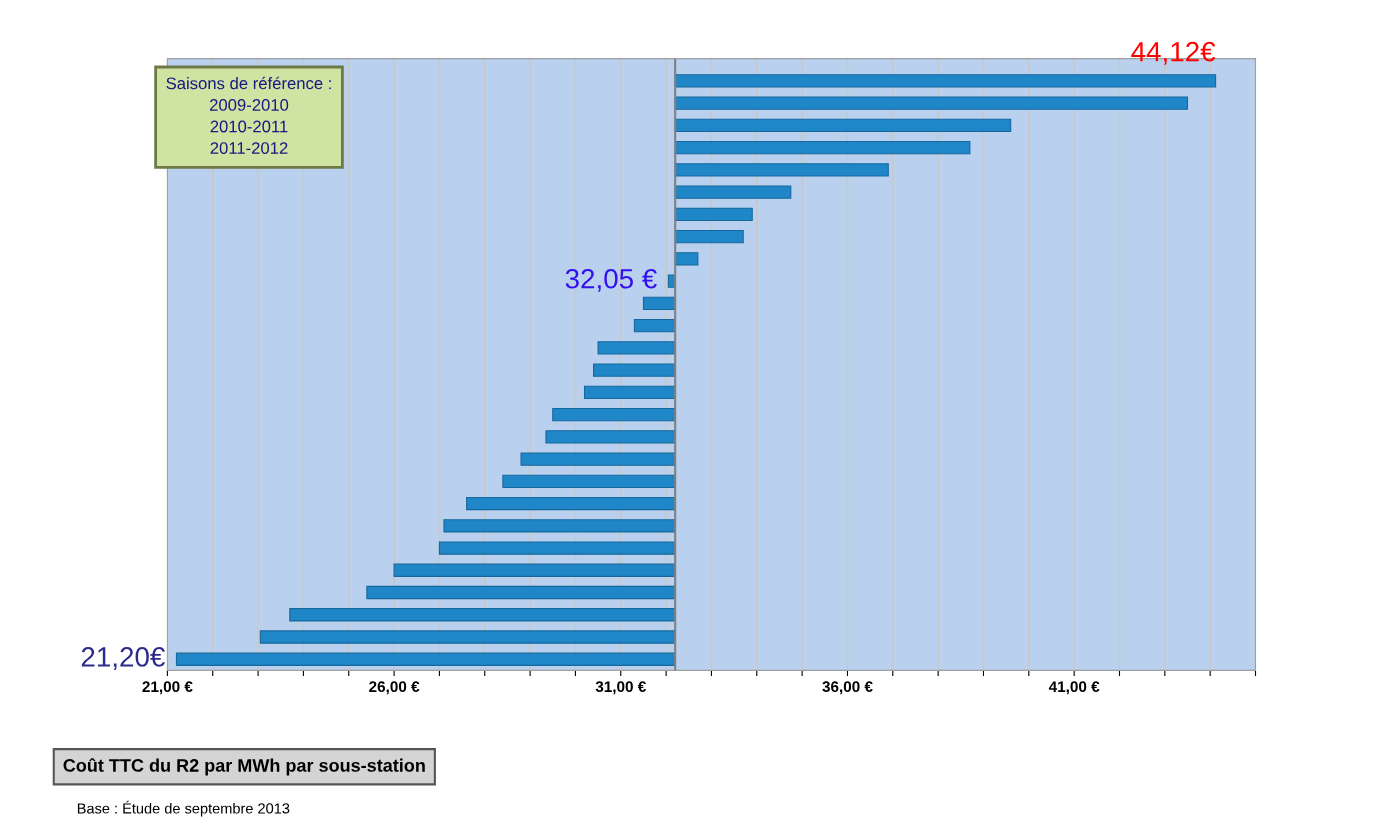 This screenshot has height=838, width=1395. What do you see at coordinates (183, 808) in the screenshot?
I see `text: Base : Étude de septembre 2013` at bounding box center [183, 808].